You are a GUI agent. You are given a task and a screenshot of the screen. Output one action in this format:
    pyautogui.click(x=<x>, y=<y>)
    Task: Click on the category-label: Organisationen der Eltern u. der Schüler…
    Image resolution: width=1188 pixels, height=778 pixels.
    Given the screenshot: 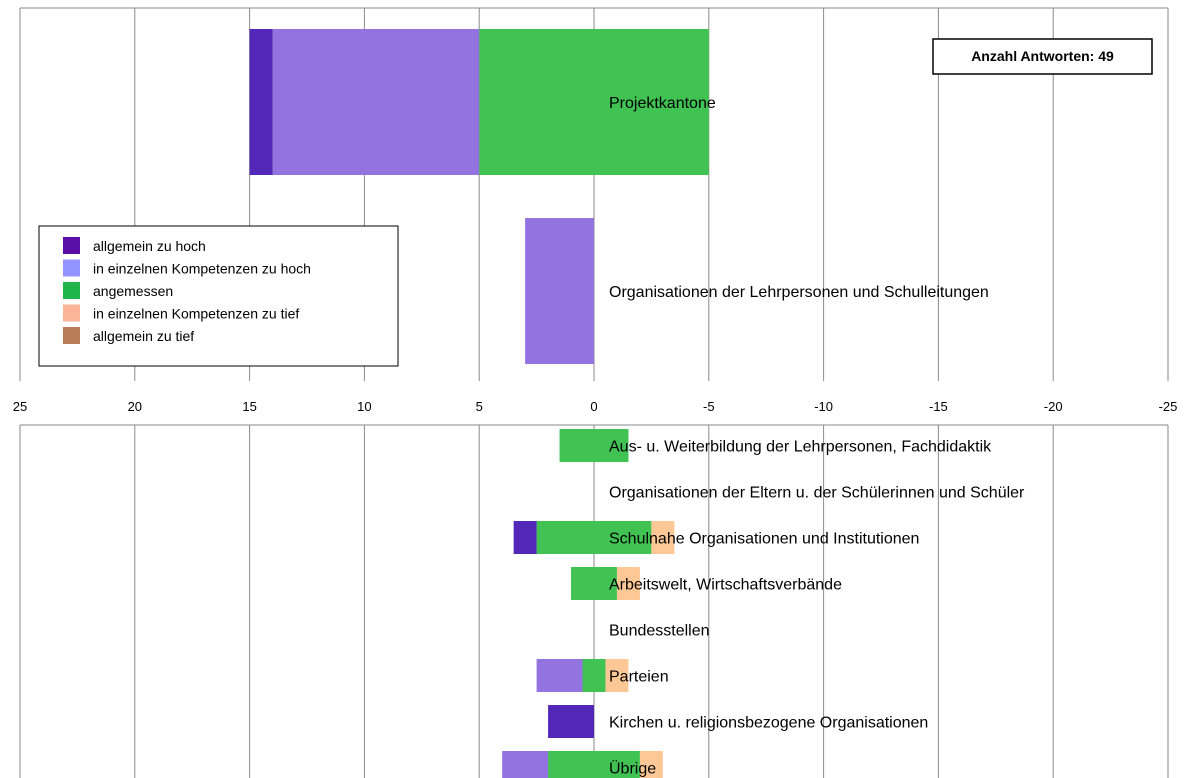 What is the action you would take?
    pyautogui.click(x=817, y=493)
    